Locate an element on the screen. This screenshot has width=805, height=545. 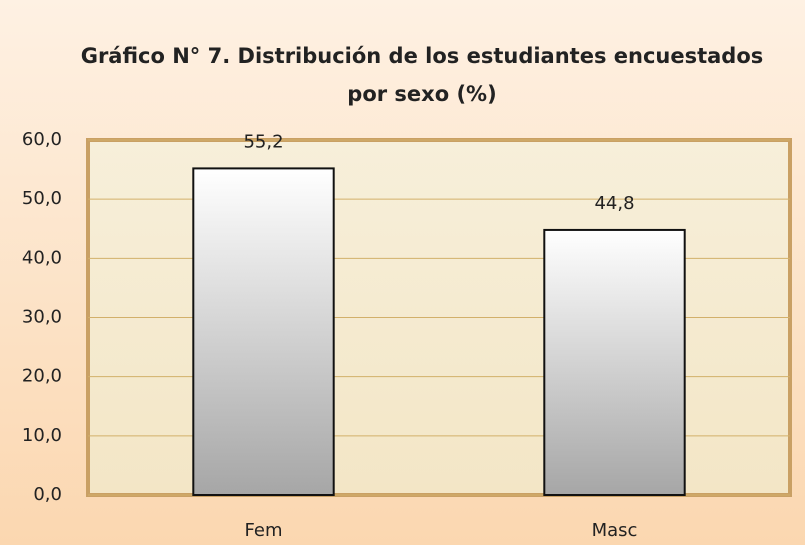
y-tick-label: 10,0 is located at coordinates (42, 435).